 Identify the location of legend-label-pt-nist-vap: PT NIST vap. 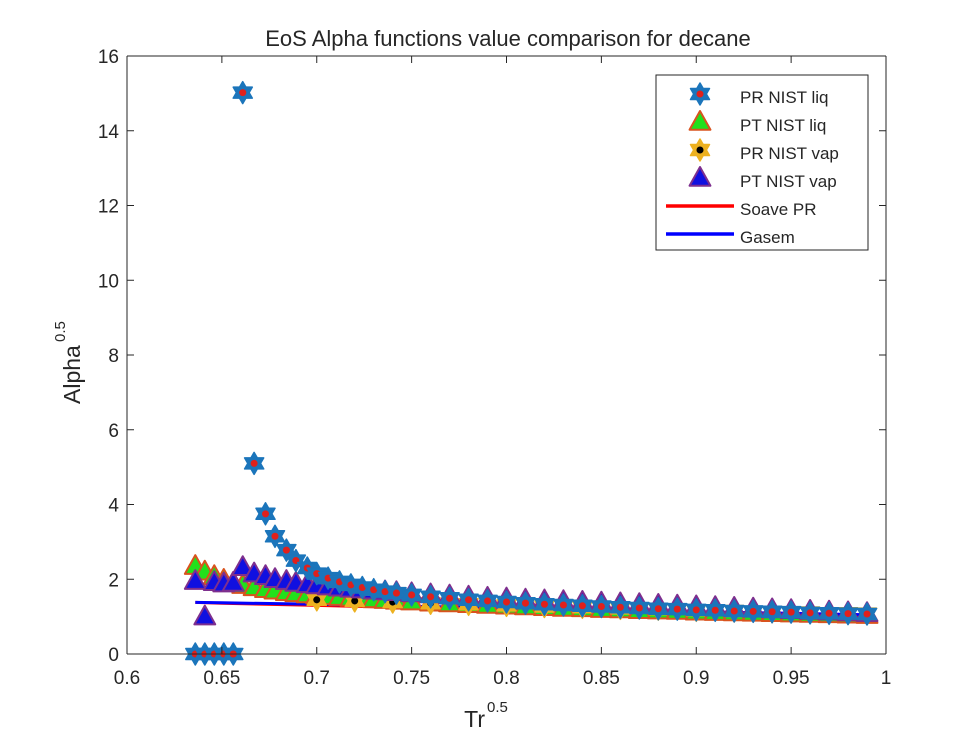
(788, 181).